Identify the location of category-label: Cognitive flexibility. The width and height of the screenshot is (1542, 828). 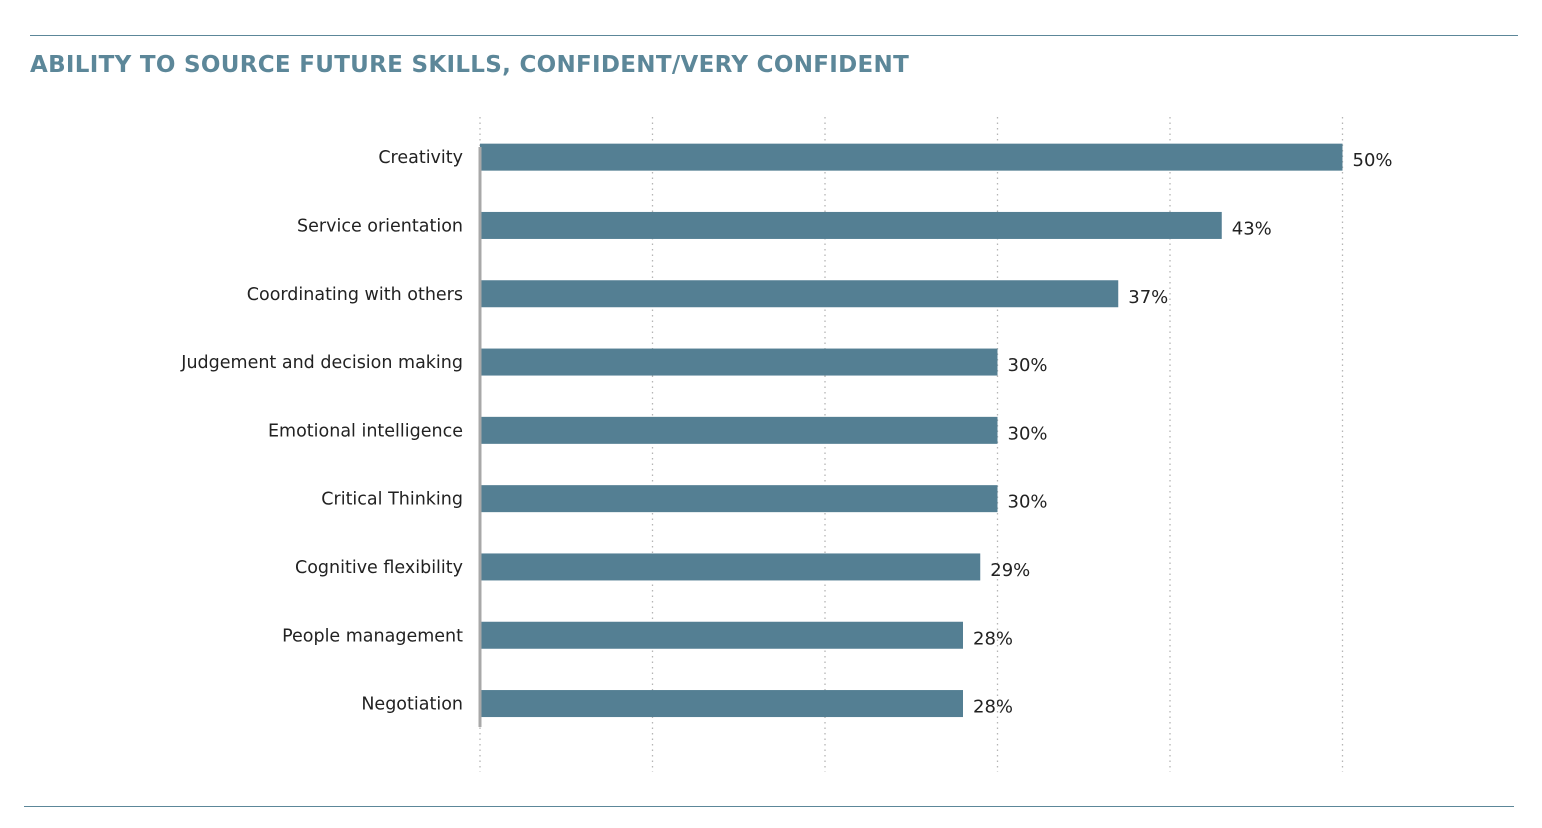
(379, 568).